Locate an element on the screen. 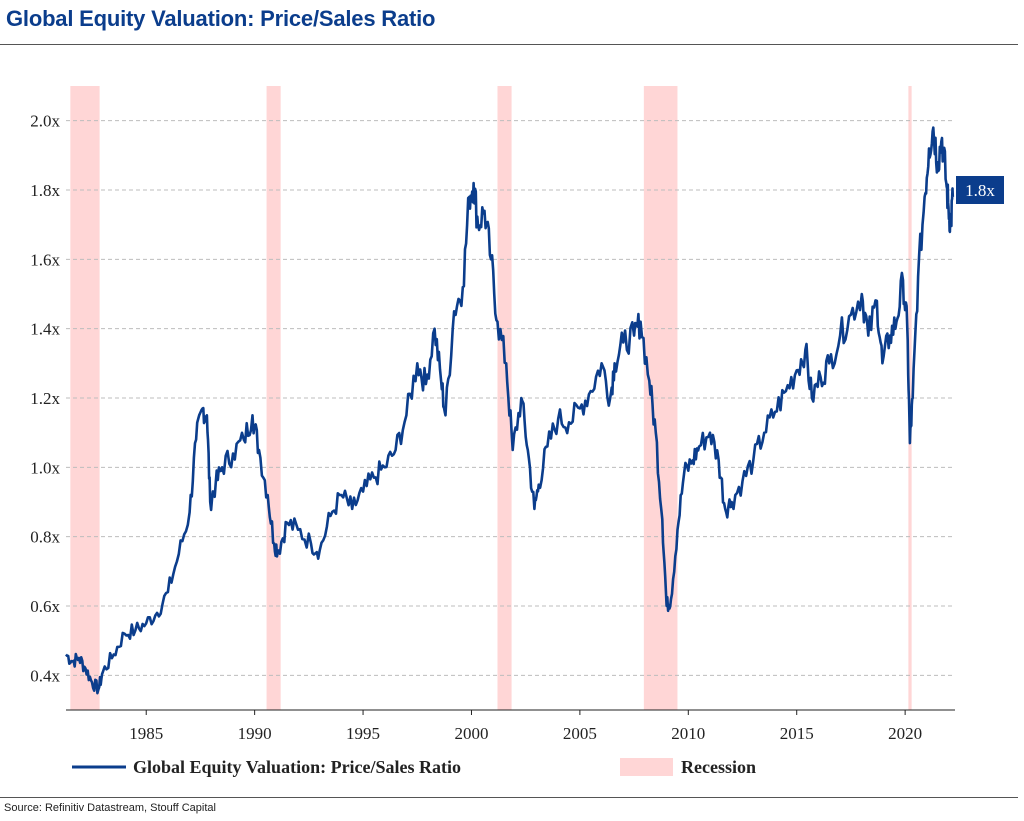 This screenshot has height=821, width=1024. x-tick-label: 2010 is located at coordinates (688, 733).